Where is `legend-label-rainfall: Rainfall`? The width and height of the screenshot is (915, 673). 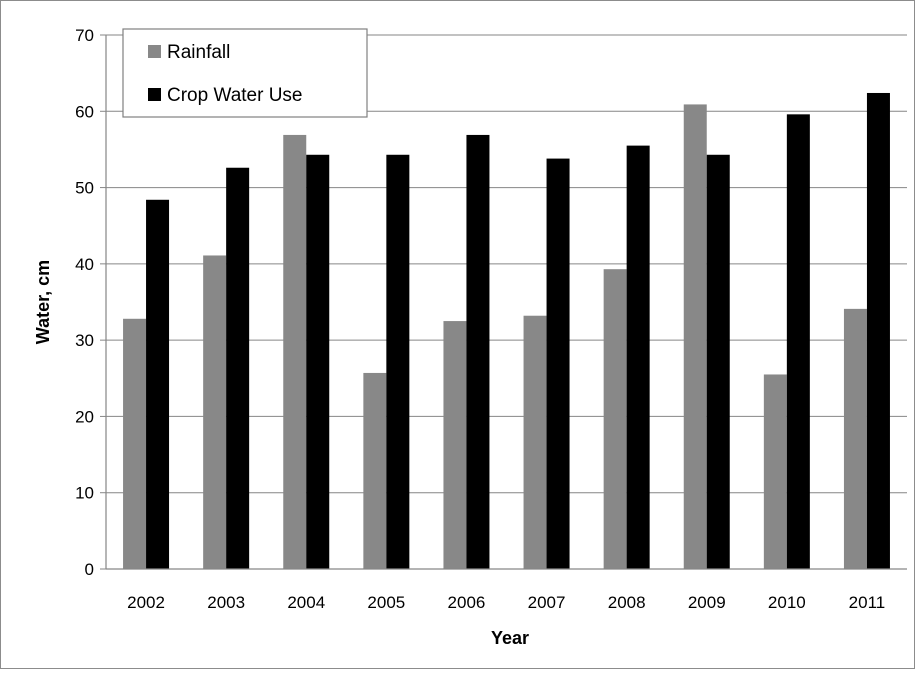 legend-label-rainfall: Rainfall is located at coordinates (198, 52).